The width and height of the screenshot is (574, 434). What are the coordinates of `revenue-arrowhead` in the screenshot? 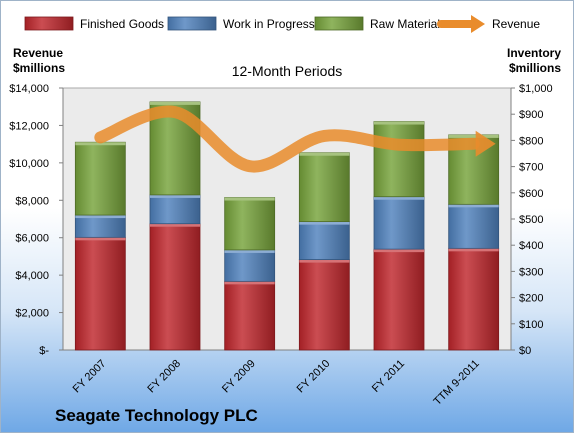 It's located at (485, 143).